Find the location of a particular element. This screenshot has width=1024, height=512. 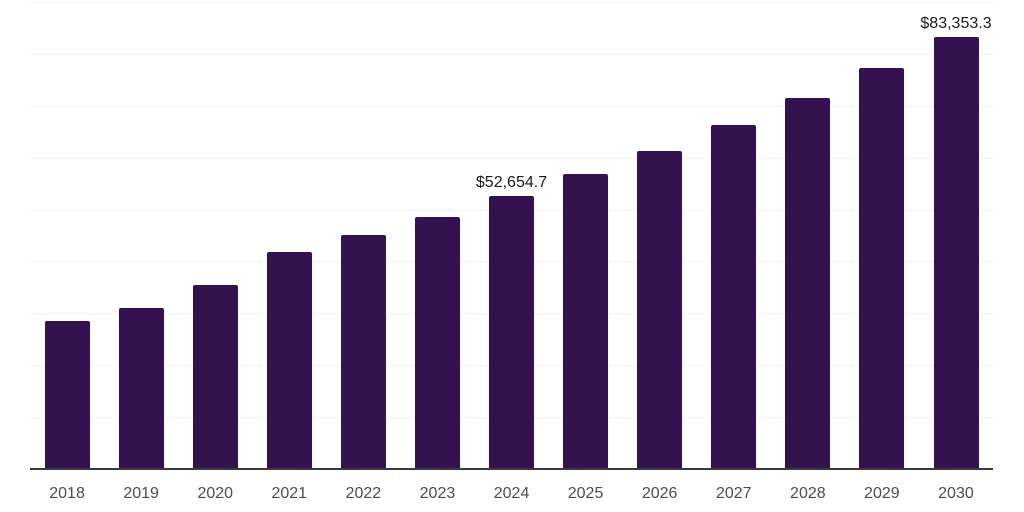

bar-2030 is located at coordinates (956, 252).